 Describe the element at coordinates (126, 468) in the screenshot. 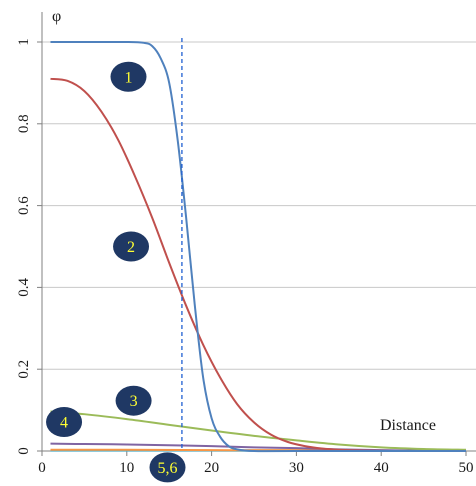

I see `x-tick-label: 10` at that location.